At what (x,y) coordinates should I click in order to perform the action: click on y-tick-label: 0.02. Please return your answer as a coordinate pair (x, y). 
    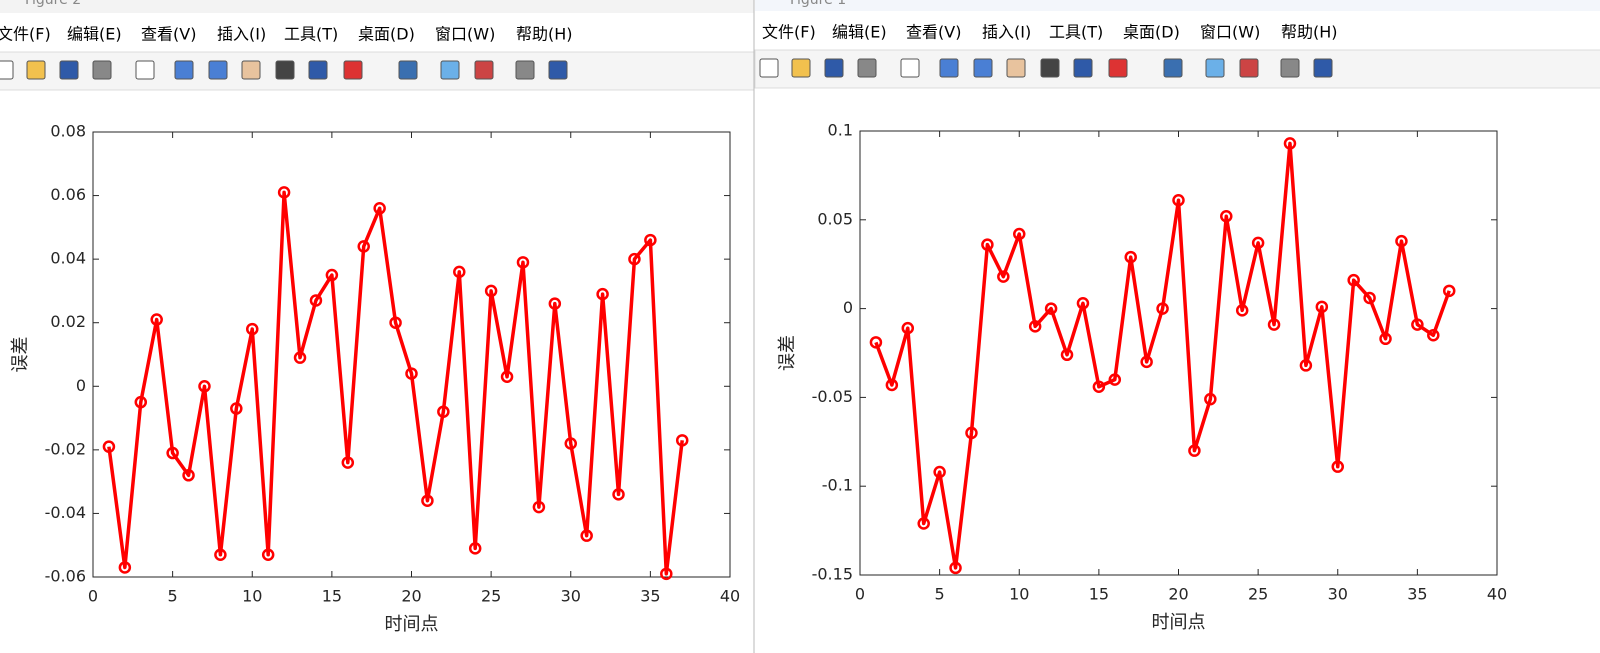
    Looking at the image, I should click on (68, 321).